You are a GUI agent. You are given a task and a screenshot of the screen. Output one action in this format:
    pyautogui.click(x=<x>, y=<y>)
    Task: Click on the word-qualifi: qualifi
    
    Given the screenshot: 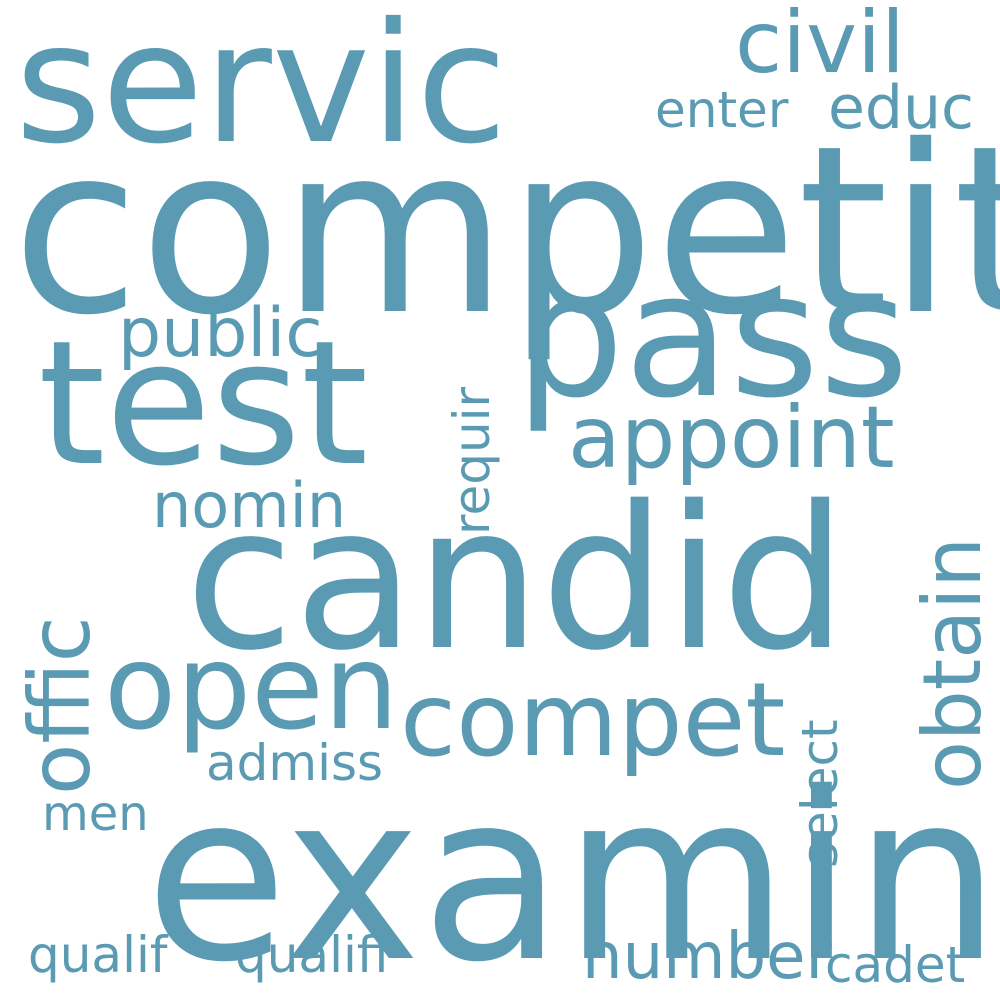 What is the action you would take?
    pyautogui.click(x=312, y=955)
    